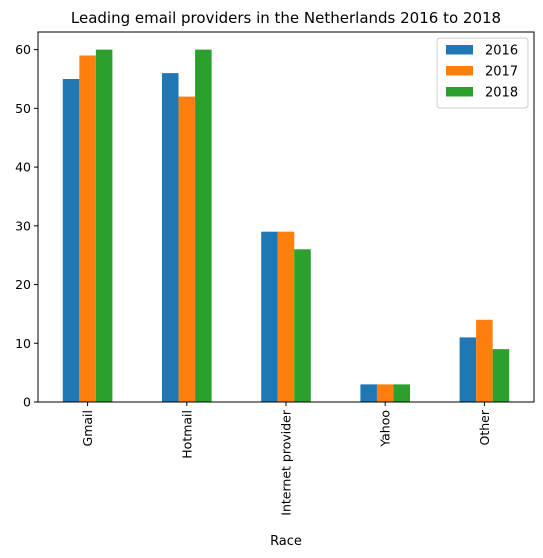 The width and height of the screenshot is (543, 558). I want to click on x-tick-label: Other, so click(484, 427).